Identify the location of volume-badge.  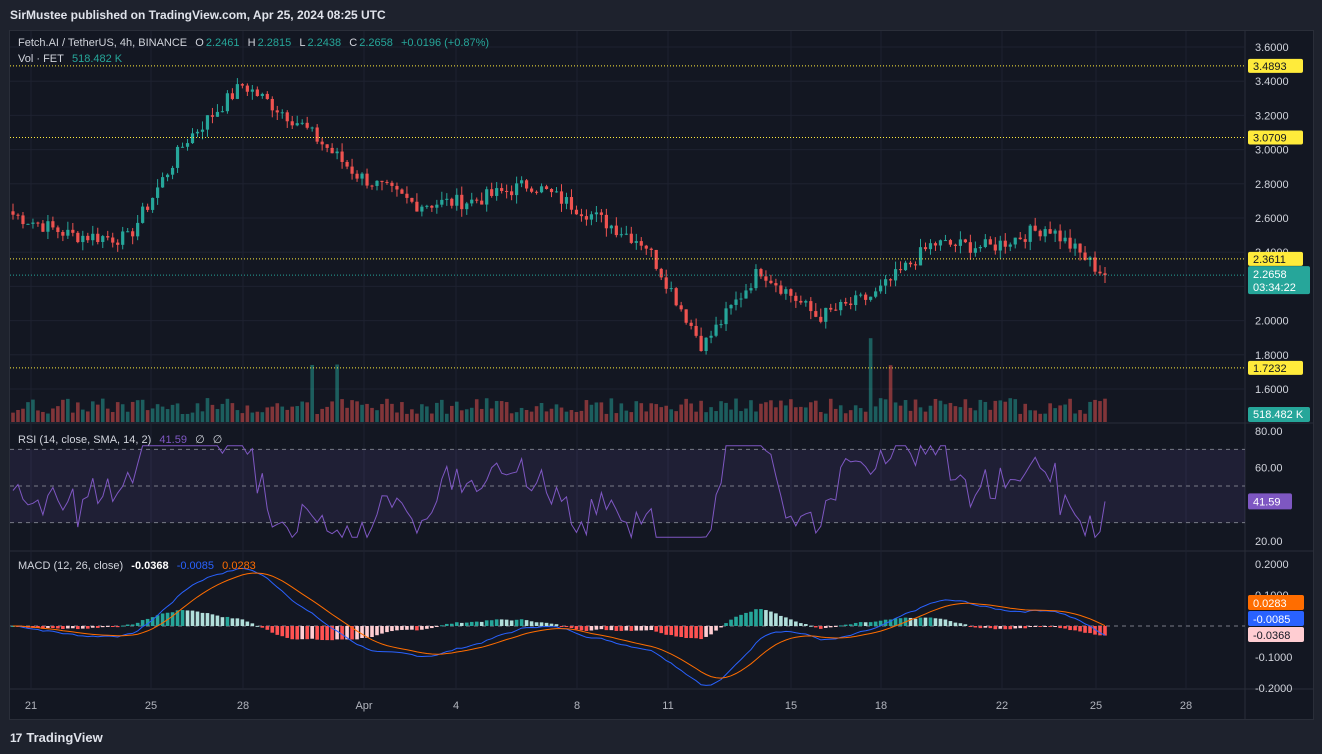
(1279, 414).